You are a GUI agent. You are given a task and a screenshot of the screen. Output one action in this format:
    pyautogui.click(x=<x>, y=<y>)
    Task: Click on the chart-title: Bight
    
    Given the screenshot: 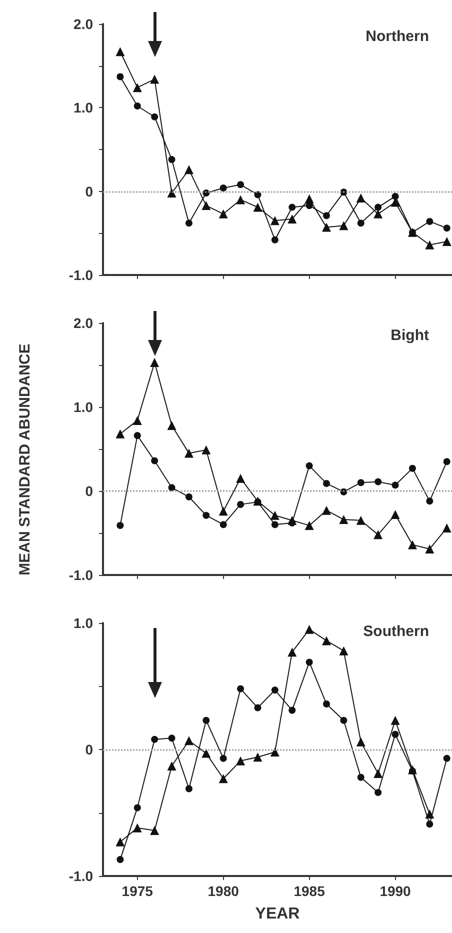 What is the action you would take?
    pyautogui.click(x=410, y=335)
    